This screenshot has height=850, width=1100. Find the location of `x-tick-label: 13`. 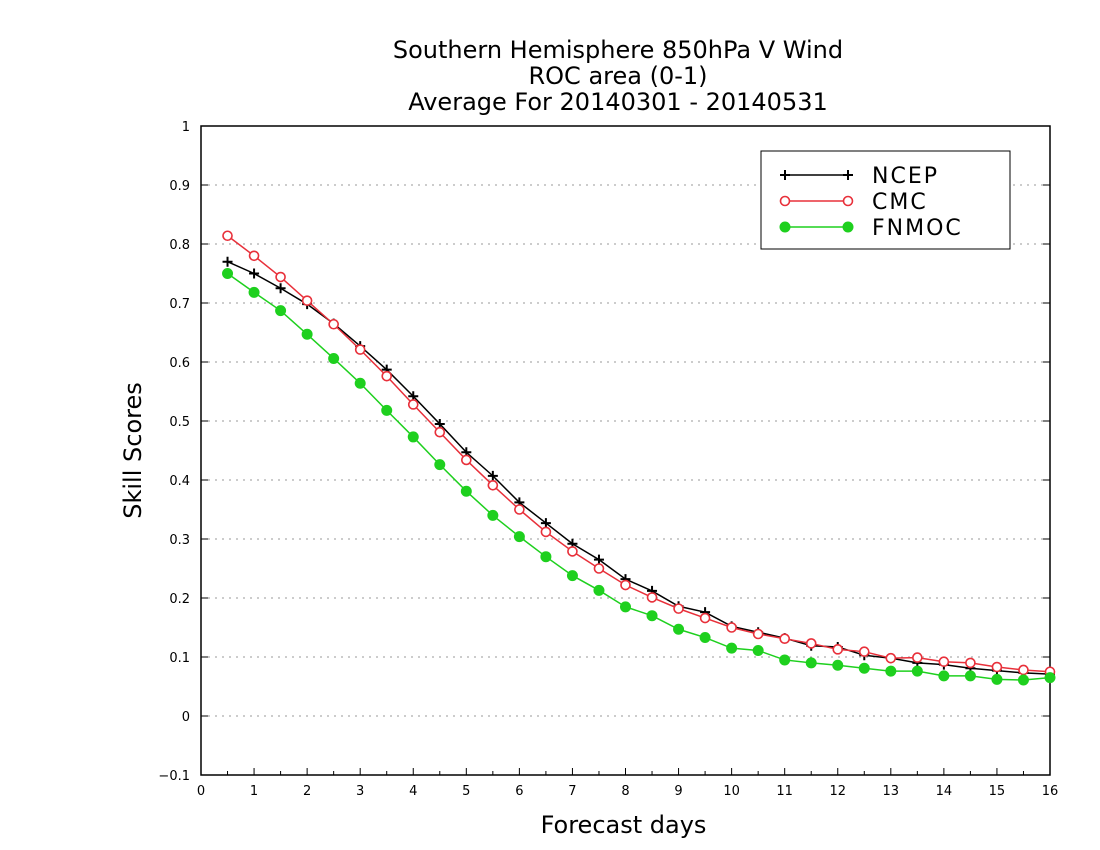

x-tick-label: 13 is located at coordinates (891, 791).